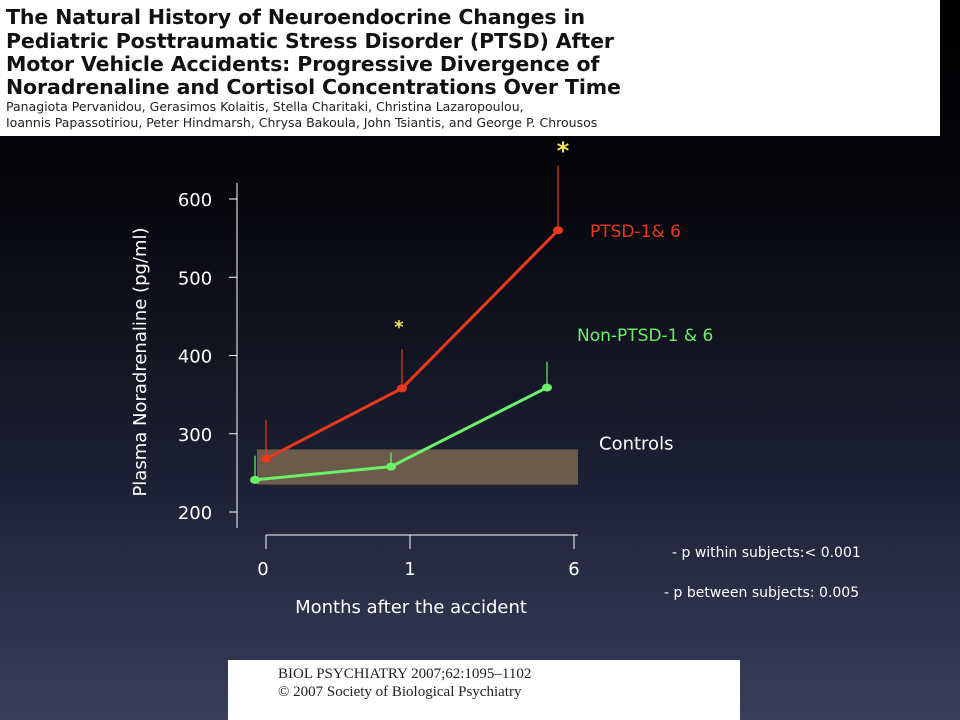 The width and height of the screenshot is (960, 720). I want to click on y-tick-label: 300, so click(195, 435).